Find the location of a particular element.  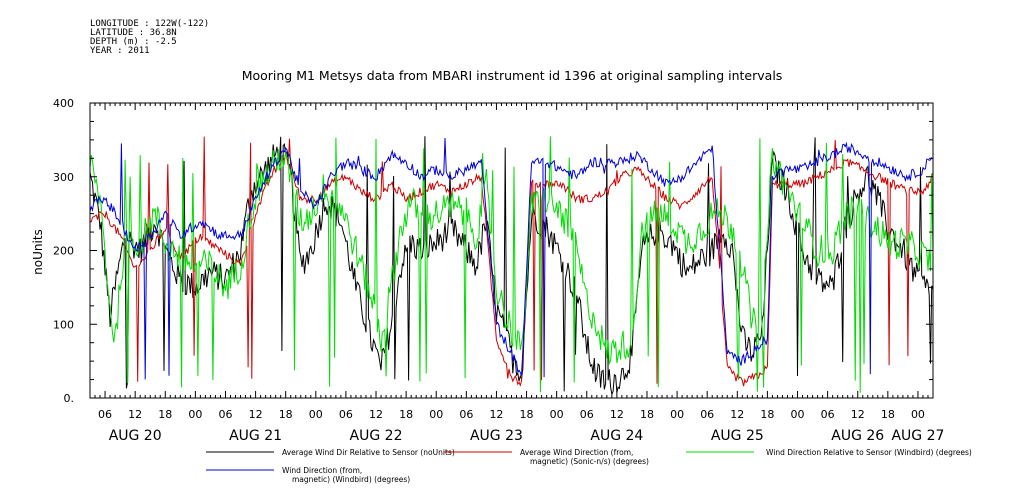

legend-label: Average Wind Direction (from, is located at coordinates (576, 452).